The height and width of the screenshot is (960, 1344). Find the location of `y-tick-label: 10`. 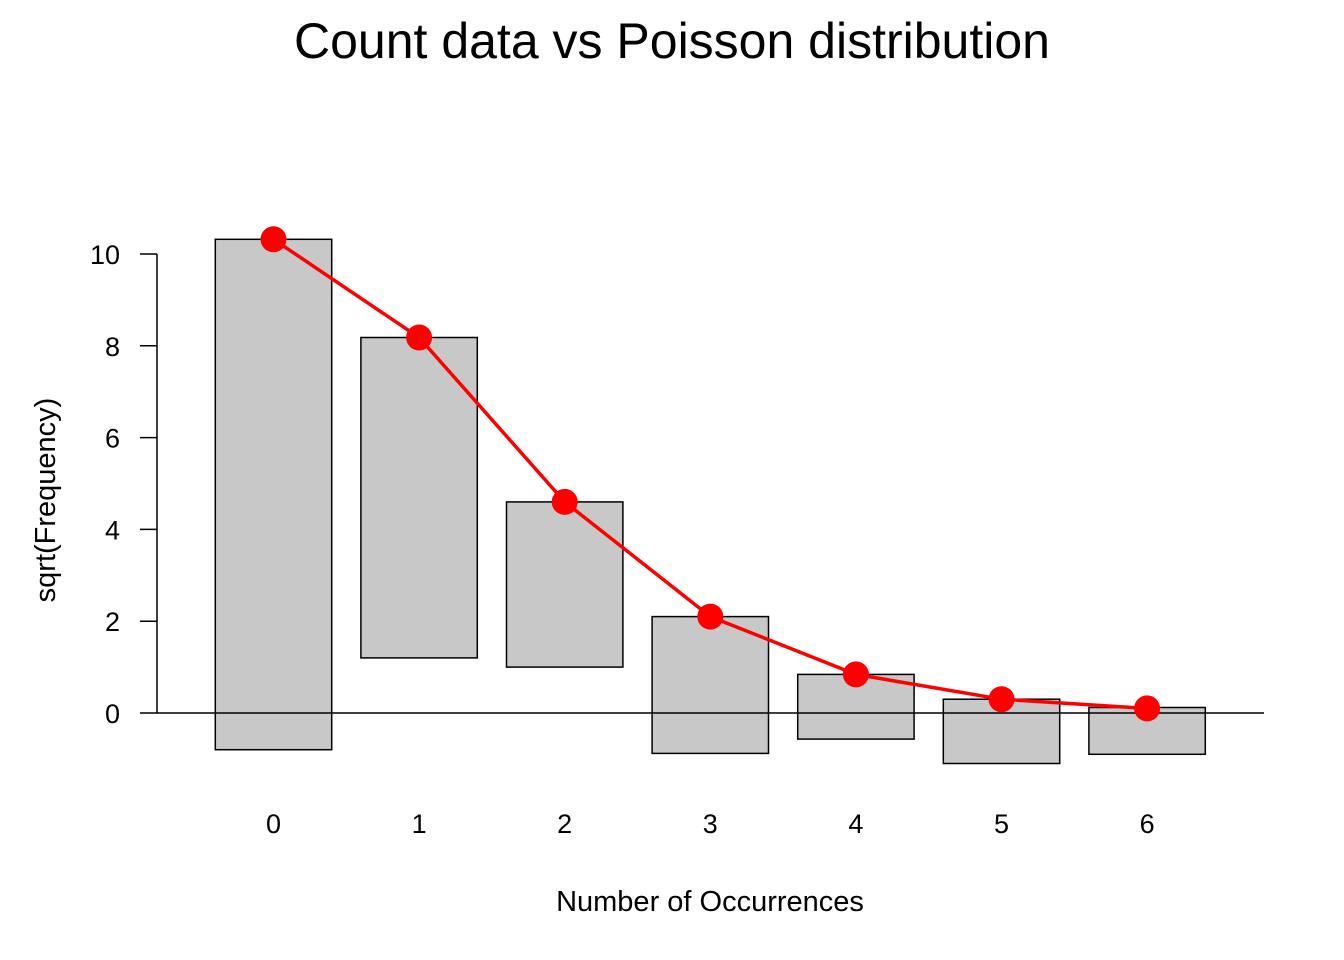

y-tick-label: 10 is located at coordinates (105, 255).